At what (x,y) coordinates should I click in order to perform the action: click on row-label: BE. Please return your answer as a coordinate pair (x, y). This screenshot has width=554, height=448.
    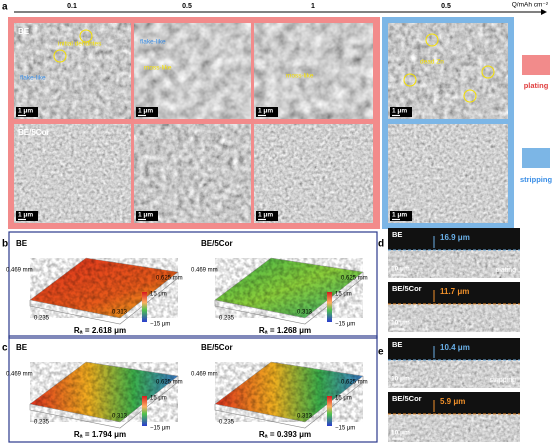
    Looking at the image, I should click on (24, 31).